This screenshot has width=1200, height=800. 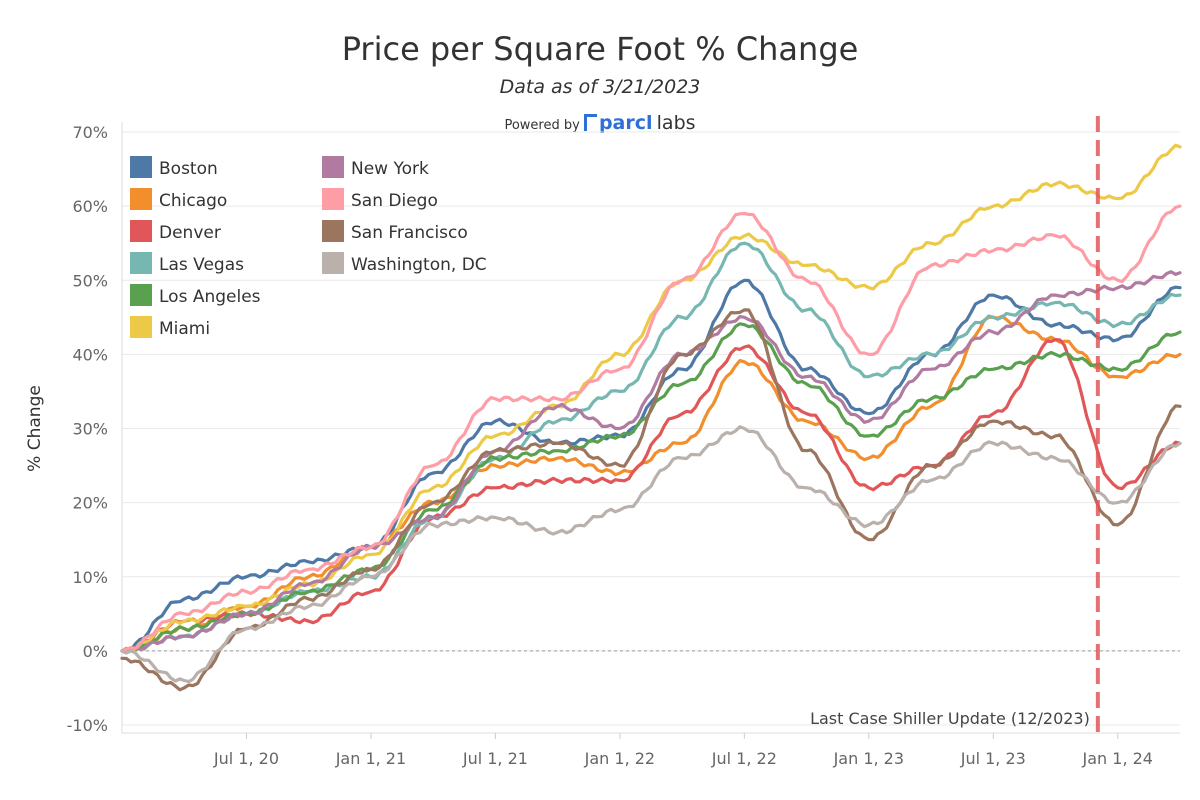 What do you see at coordinates (188, 169) in the screenshot?
I see `legend-label: Boston` at bounding box center [188, 169].